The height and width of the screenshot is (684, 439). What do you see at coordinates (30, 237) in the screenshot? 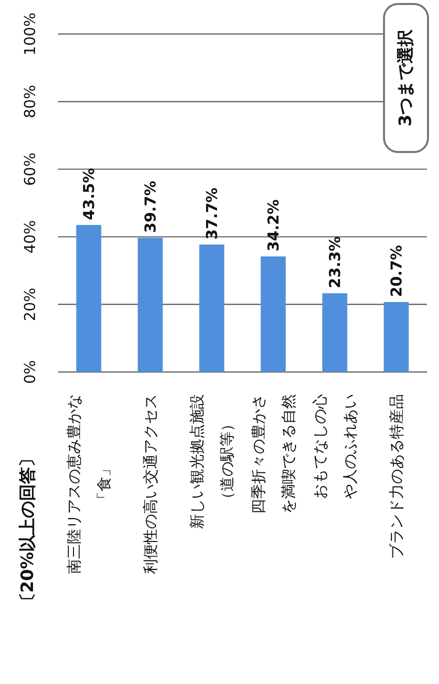
I see `y-tick-label: 40%` at bounding box center [30, 237].